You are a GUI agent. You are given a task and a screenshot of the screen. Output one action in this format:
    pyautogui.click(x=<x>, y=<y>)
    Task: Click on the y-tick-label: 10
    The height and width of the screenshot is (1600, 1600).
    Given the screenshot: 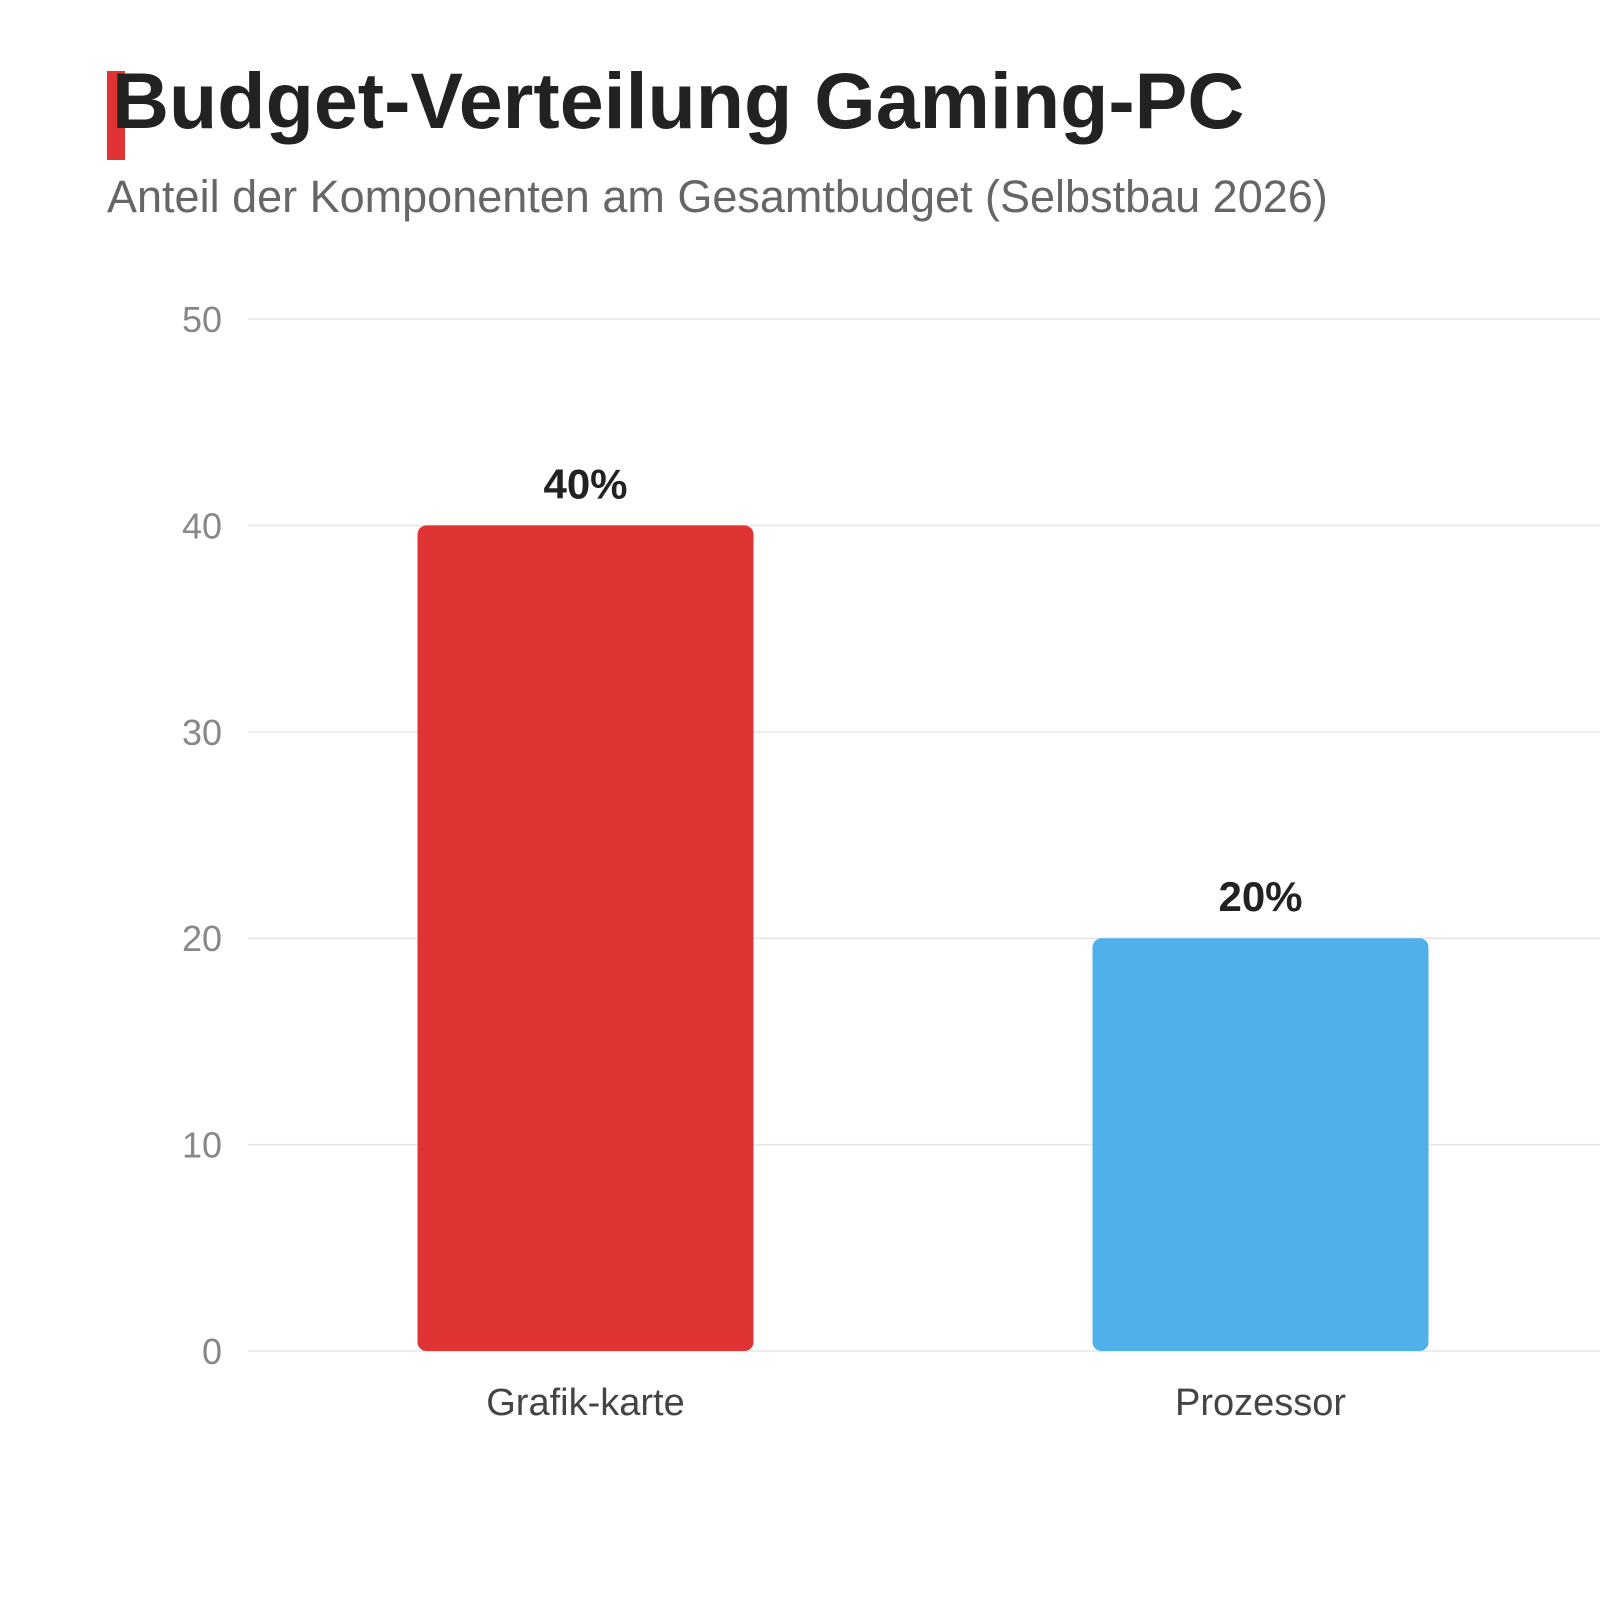 What is the action you would take?
    pyautogui.click(x=202, y=1145)
    